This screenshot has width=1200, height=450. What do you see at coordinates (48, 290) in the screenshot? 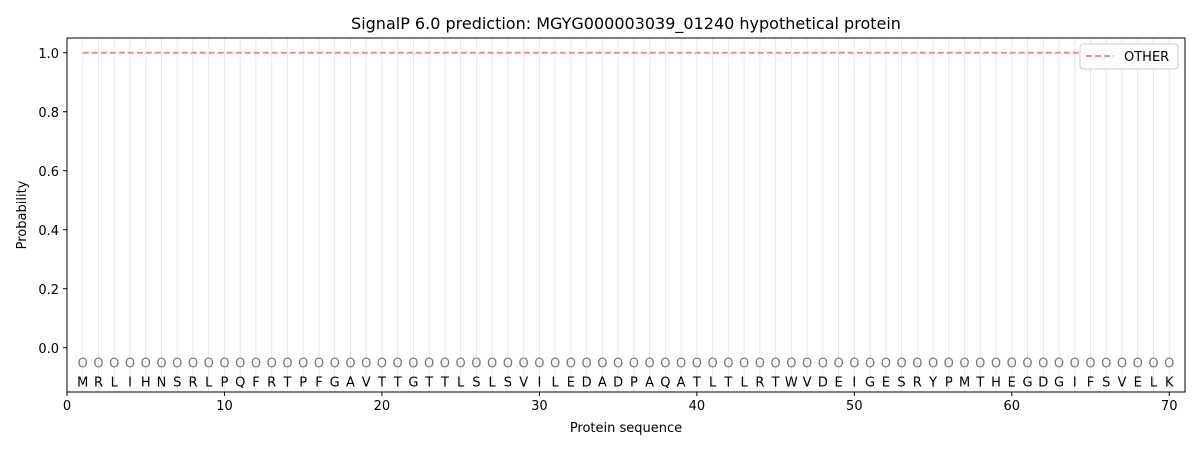
I see `y-tick-label: 0.2` at bounding box center [48, 290].